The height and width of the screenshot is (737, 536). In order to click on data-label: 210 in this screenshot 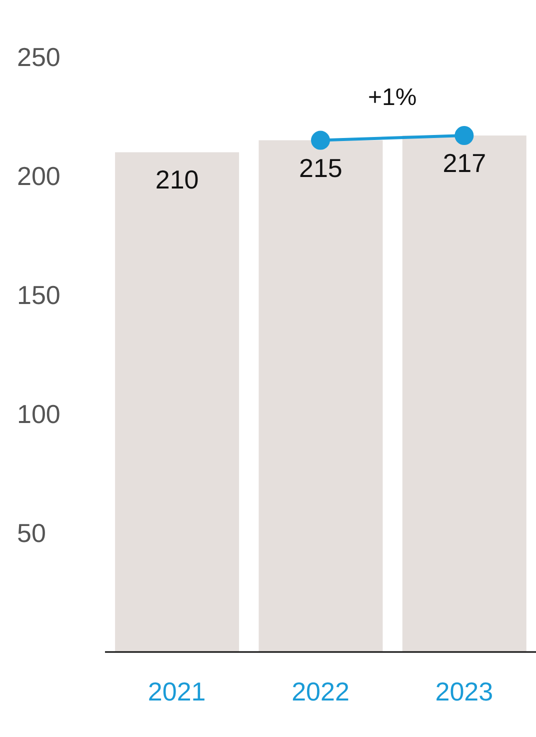, I will do `click(177, 179)`.